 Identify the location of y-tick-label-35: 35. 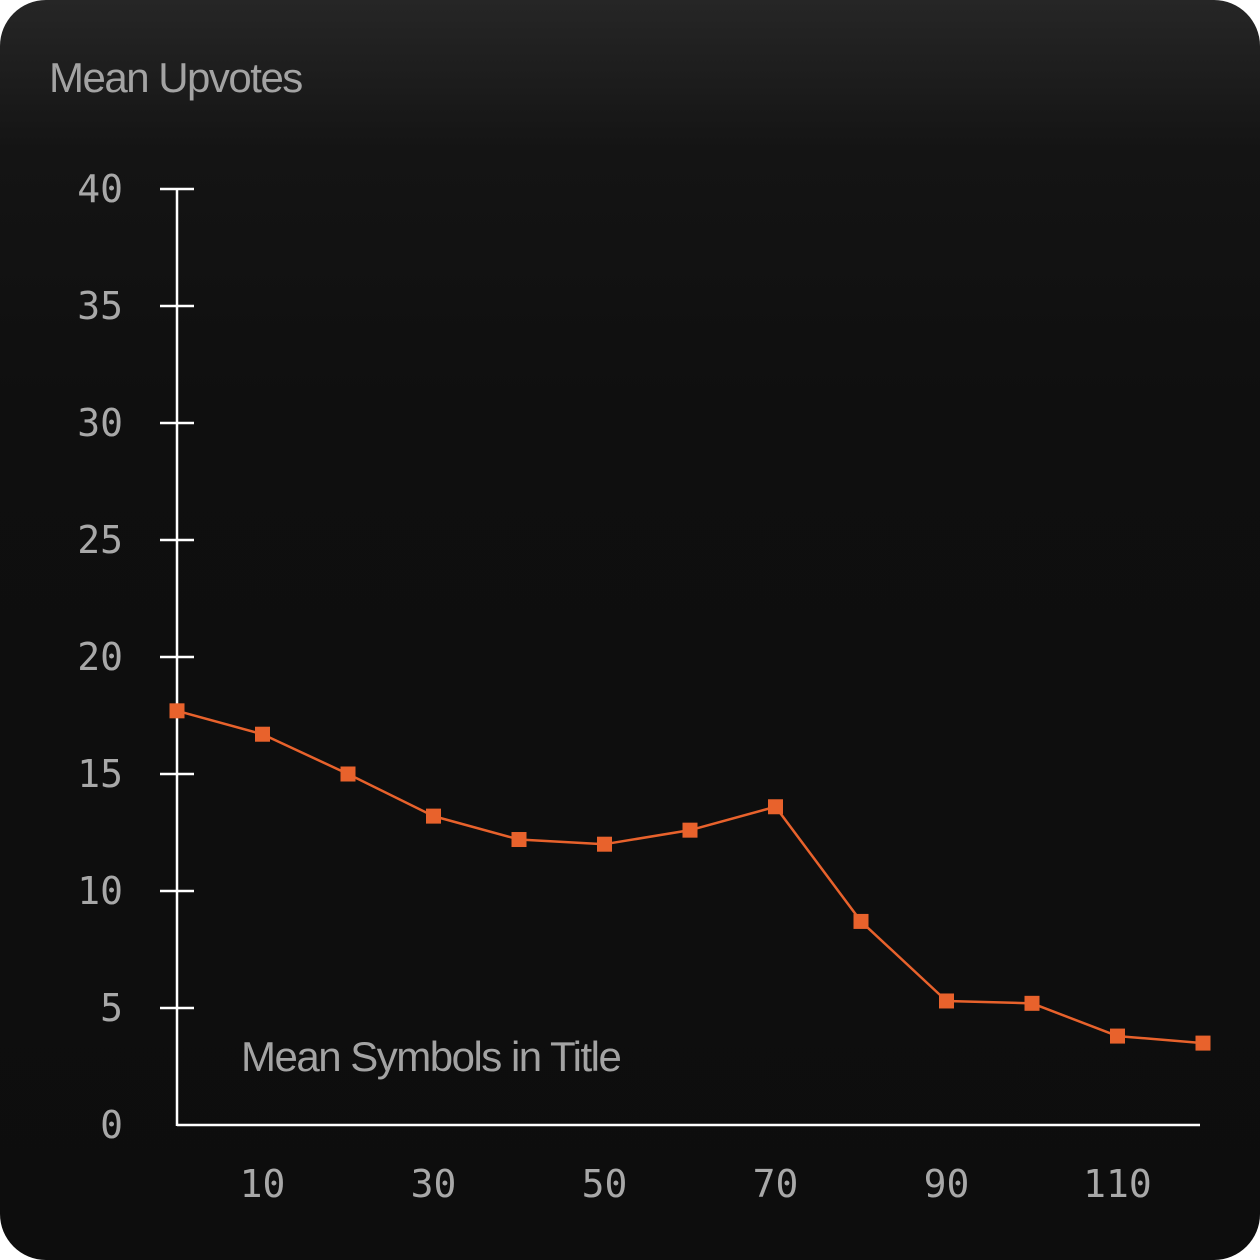
(100, 306).